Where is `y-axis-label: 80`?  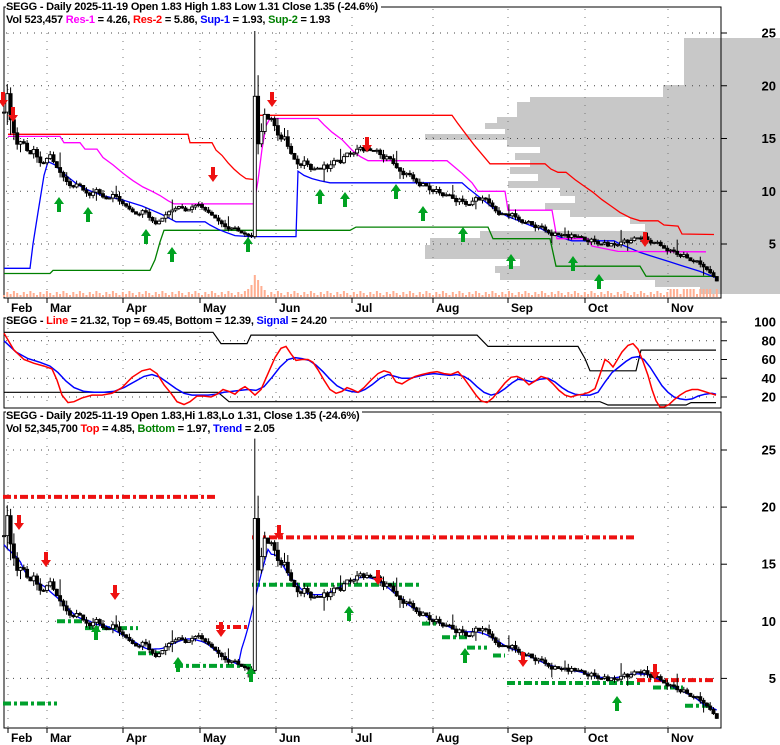
y-axis-label: 80 is located at coordinates (769, 340).